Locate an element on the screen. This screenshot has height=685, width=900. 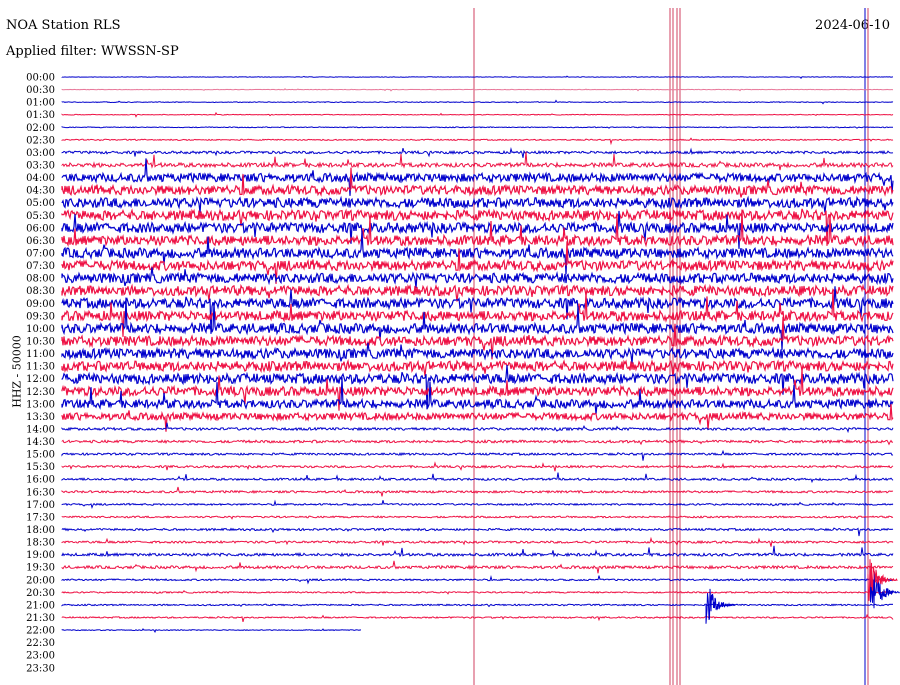
row-time-label: 08:00 is located at coordinates (40, 279).